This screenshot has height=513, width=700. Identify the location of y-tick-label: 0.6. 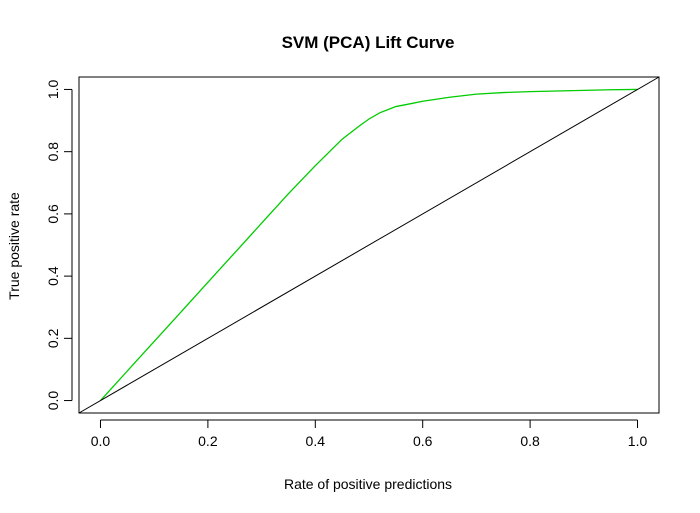
(53, 214).